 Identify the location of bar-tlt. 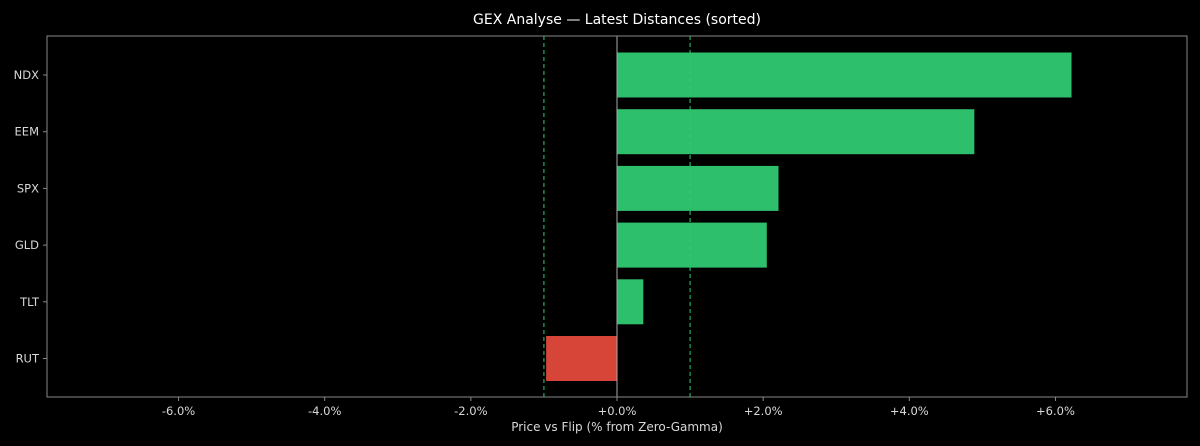
(630, 302).